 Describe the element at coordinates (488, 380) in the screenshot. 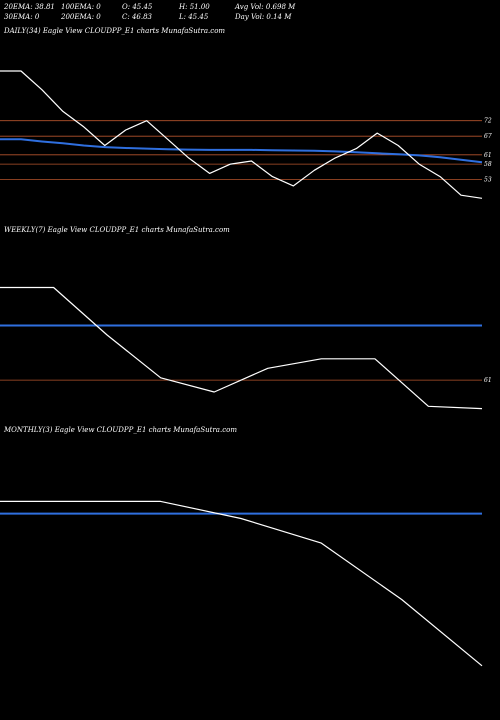

I see `weekly-level-label-61: 61` at that location.